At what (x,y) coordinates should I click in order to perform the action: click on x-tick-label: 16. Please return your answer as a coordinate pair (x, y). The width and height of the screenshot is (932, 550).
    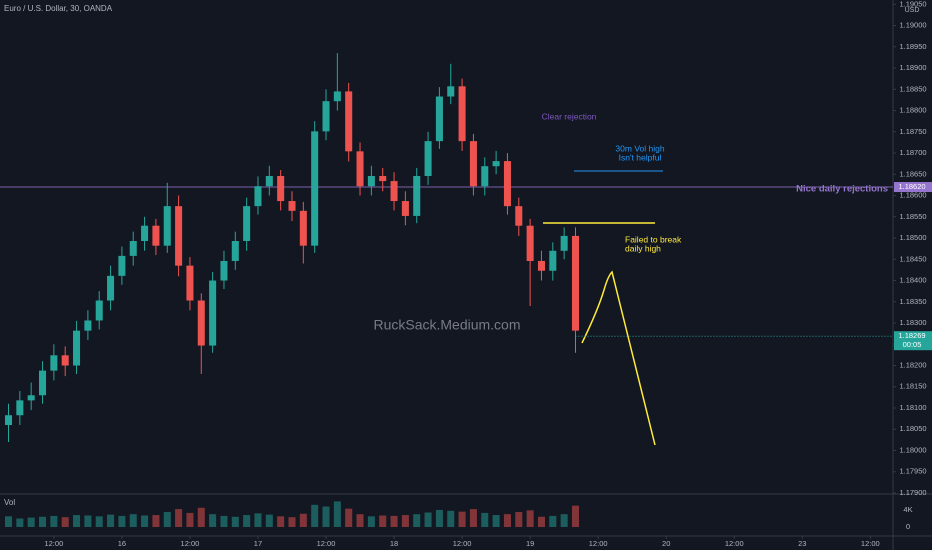
    Looking at the image, I should click on (122, 543).